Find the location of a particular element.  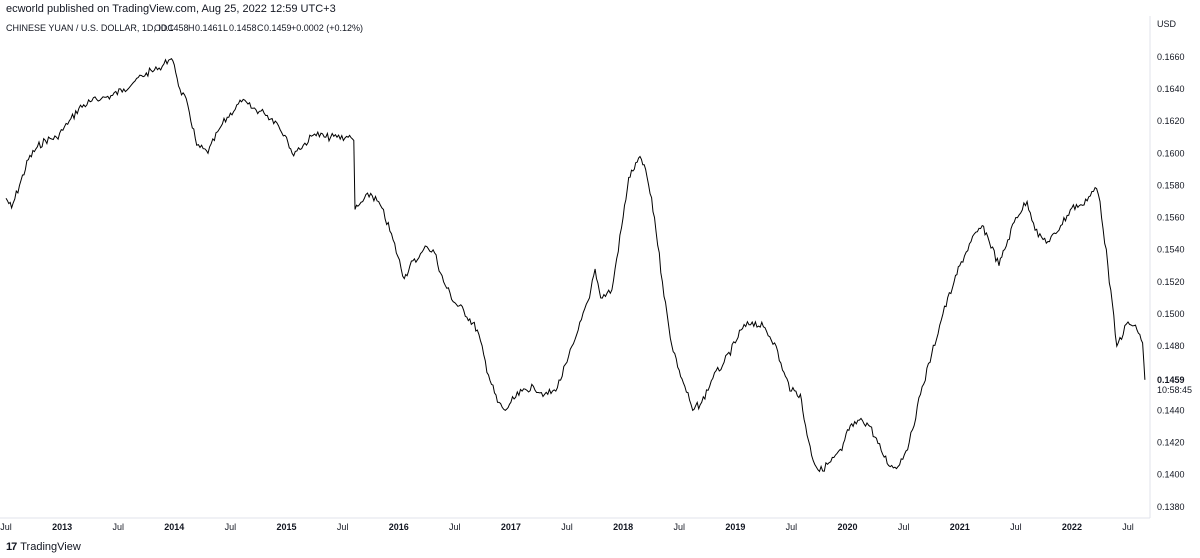

price-tick-label: 0.1540 is located at coordinates (1171, 250).